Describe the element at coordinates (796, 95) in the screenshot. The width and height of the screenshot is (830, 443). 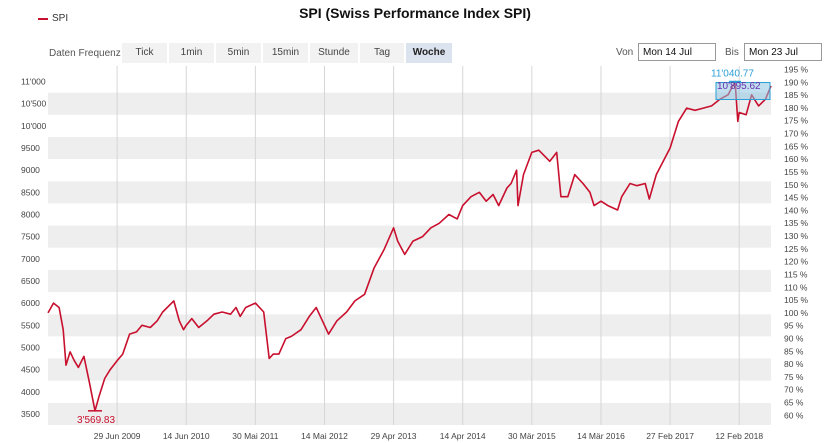
I see `y2-tick-label: 185 %` at that location.